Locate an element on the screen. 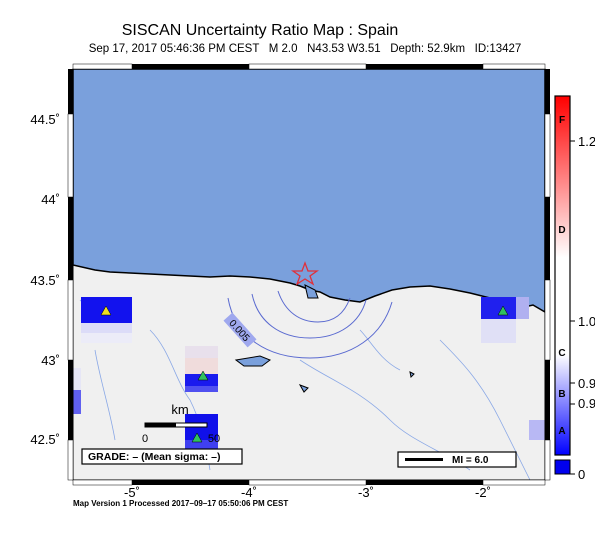 The width and height of the screenshot is (595, 546). latitude-labels: 44.5˚ 44˚ 43.5˚ 43˚ 42.5˚ is located at coordinates (45, 279).